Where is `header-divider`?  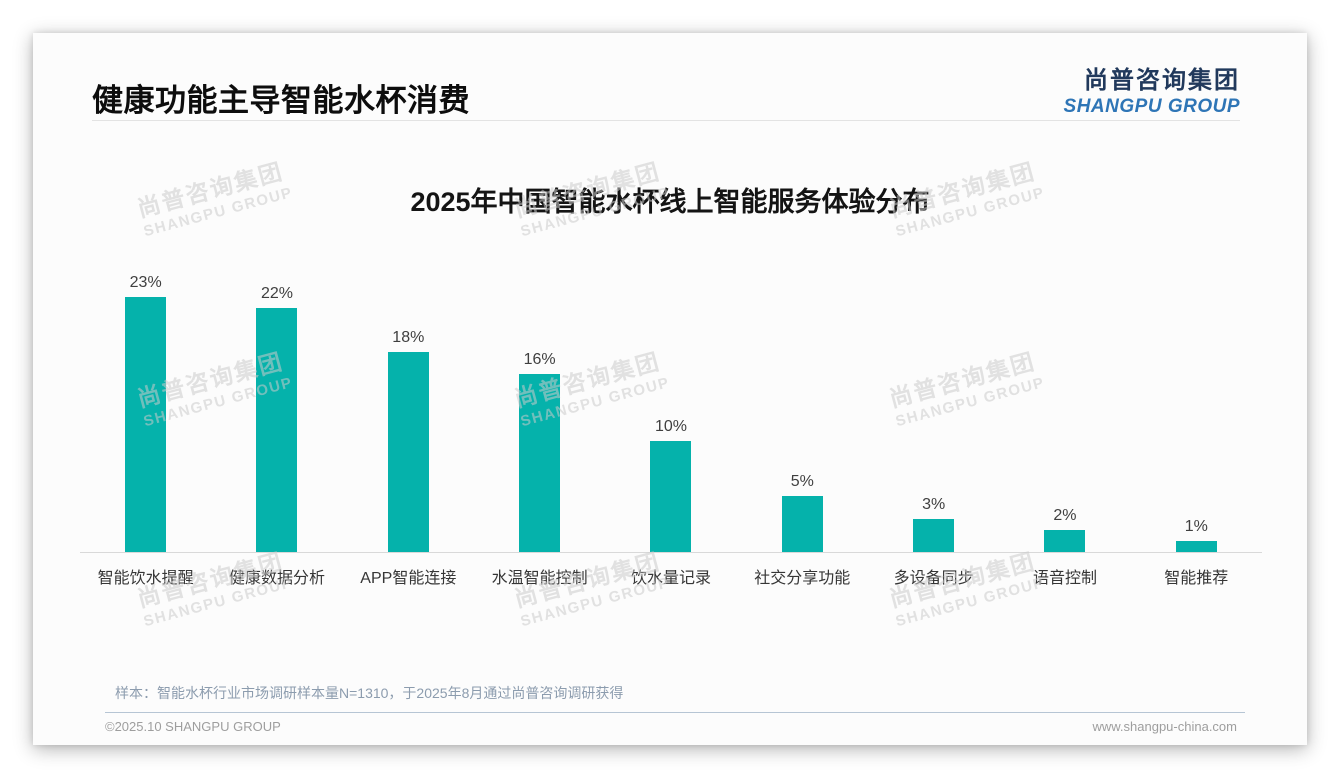
header-divider is located at coordinates (666, 120).